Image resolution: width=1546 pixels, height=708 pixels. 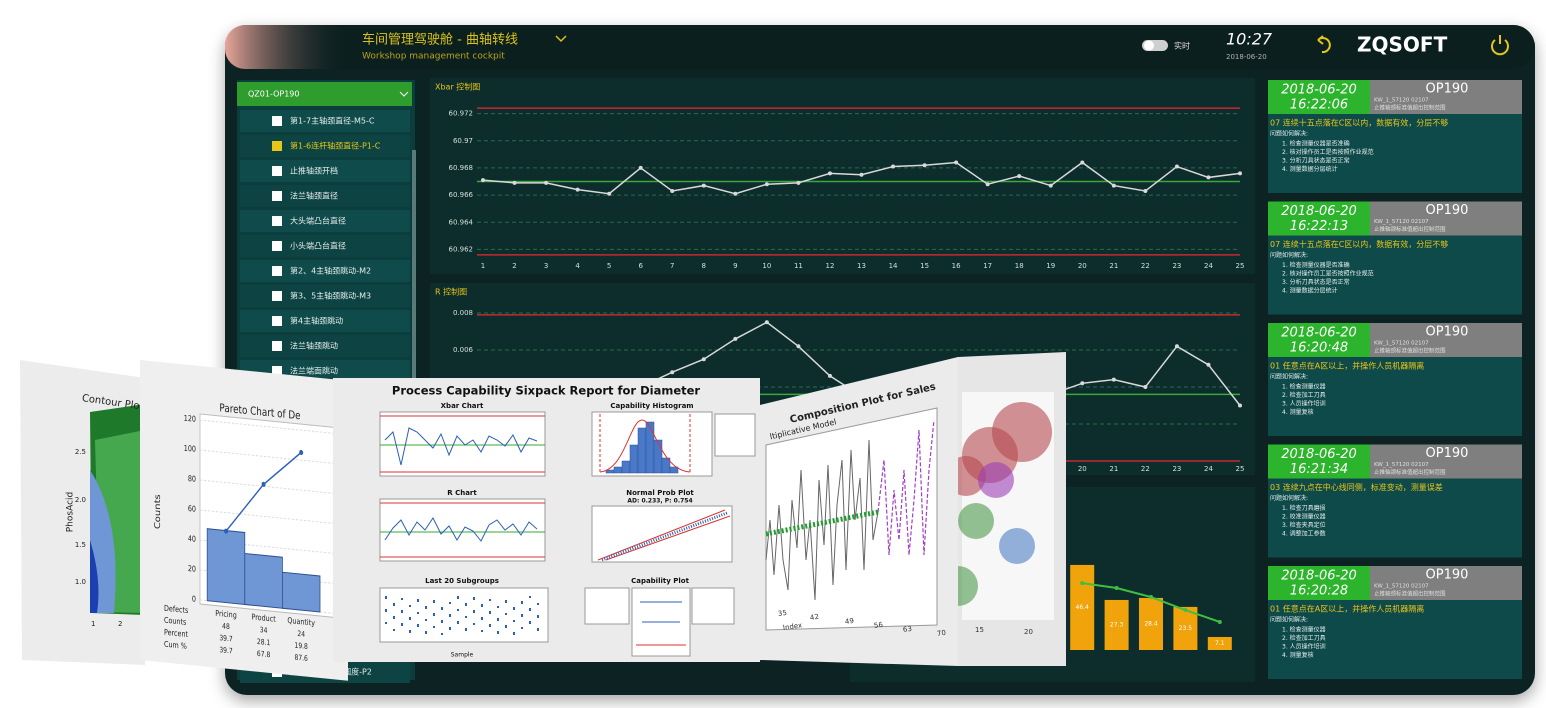 What do you see at coordinates (640, 266) in the screenshot?
I see `x-tick-label: 6` at bounding box center [640, 266].